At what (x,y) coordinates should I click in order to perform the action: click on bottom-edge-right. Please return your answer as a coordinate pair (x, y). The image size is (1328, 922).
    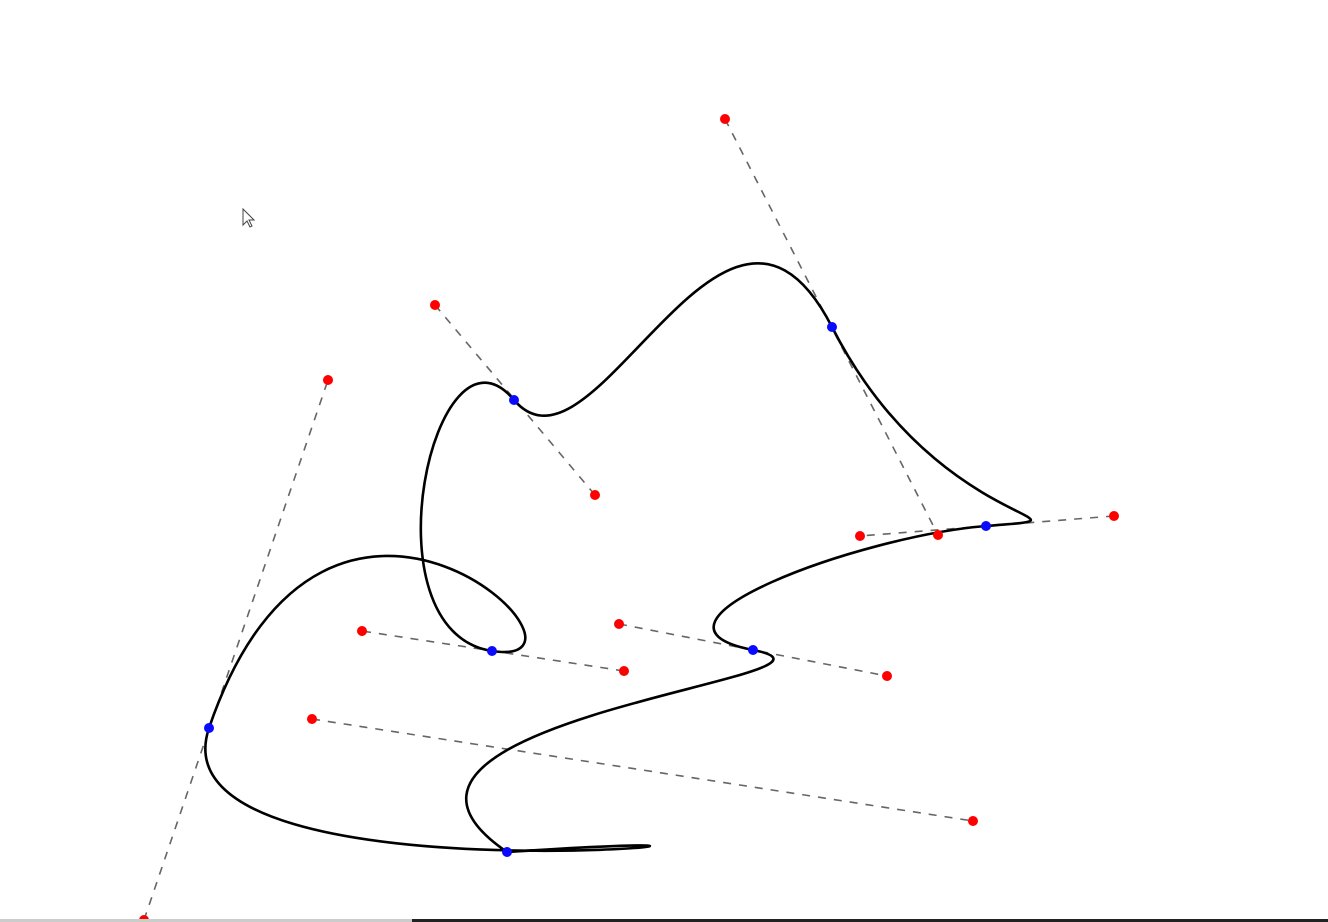
    Looking at the image, I should click on (870, 920).